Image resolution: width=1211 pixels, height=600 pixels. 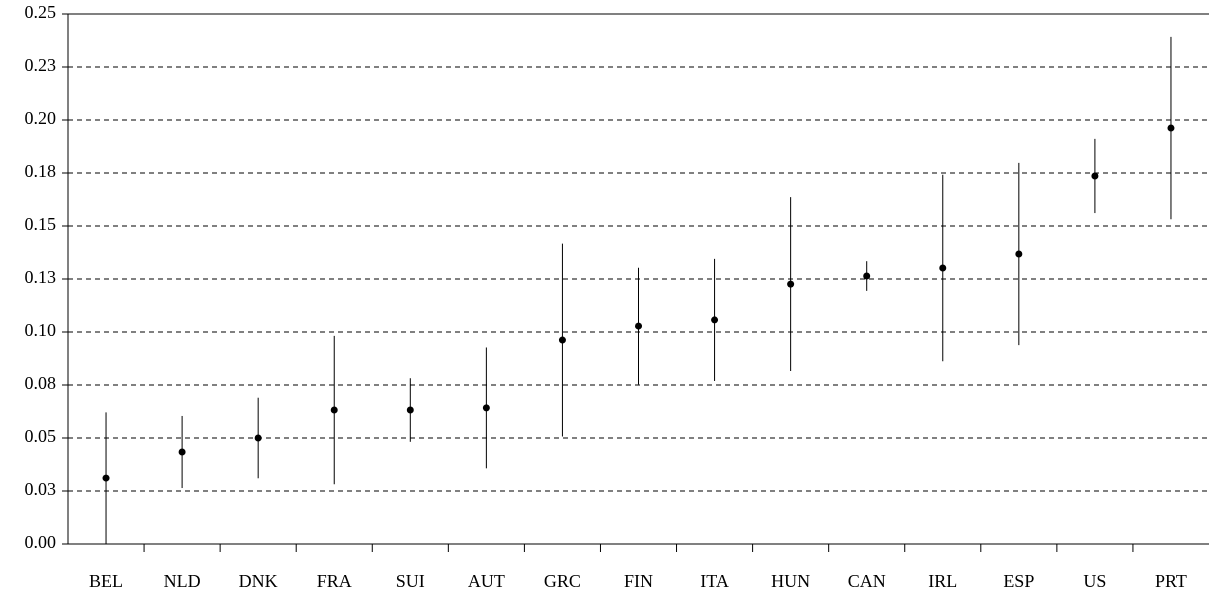 I want to click on y-tick-label: 0.10, so click(x=41, y=330).